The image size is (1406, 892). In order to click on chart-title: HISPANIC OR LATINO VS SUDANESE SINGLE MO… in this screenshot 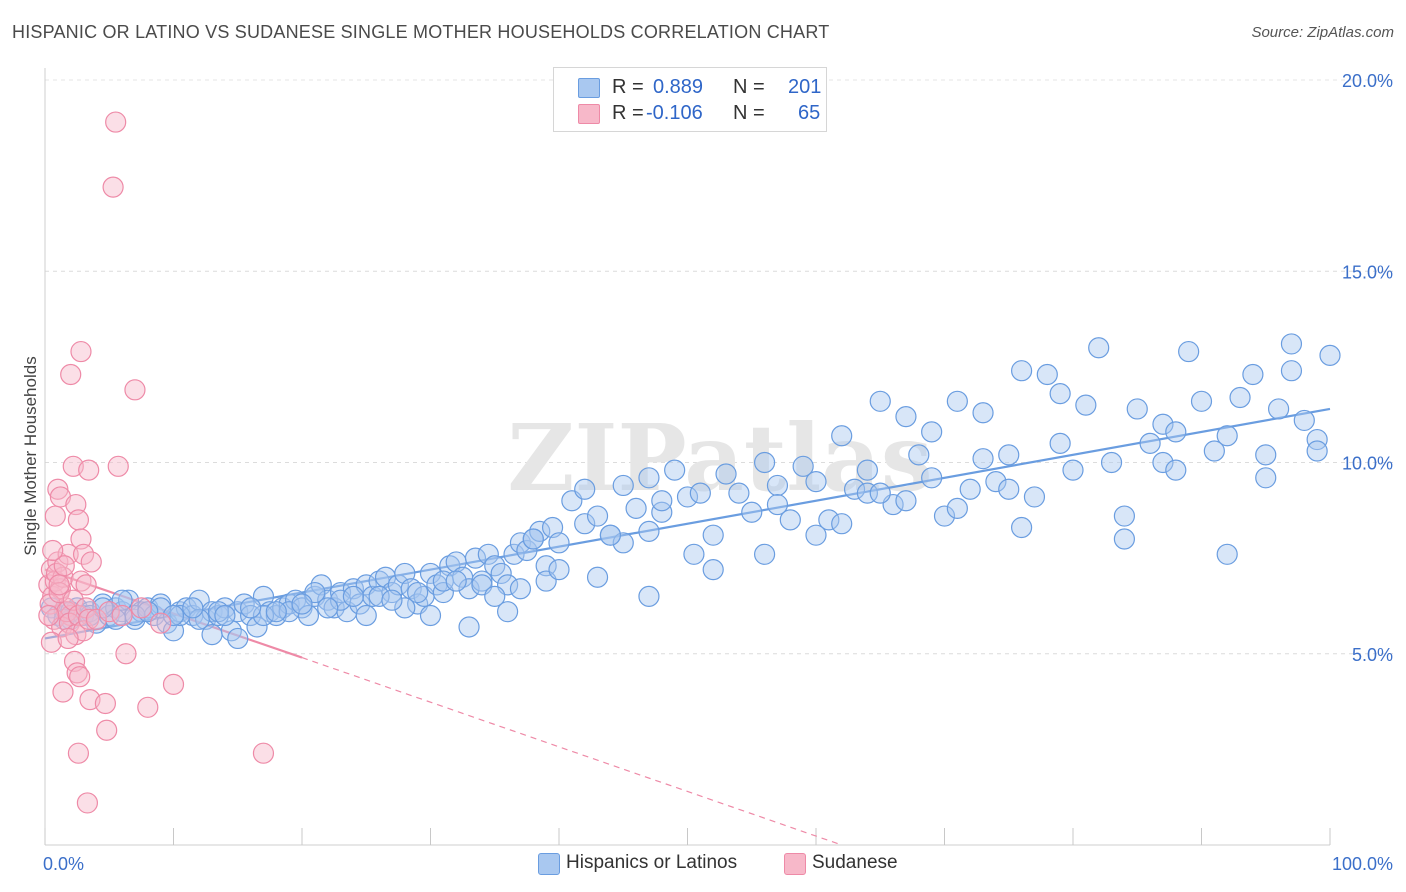, I will do `click(421, 32)`.